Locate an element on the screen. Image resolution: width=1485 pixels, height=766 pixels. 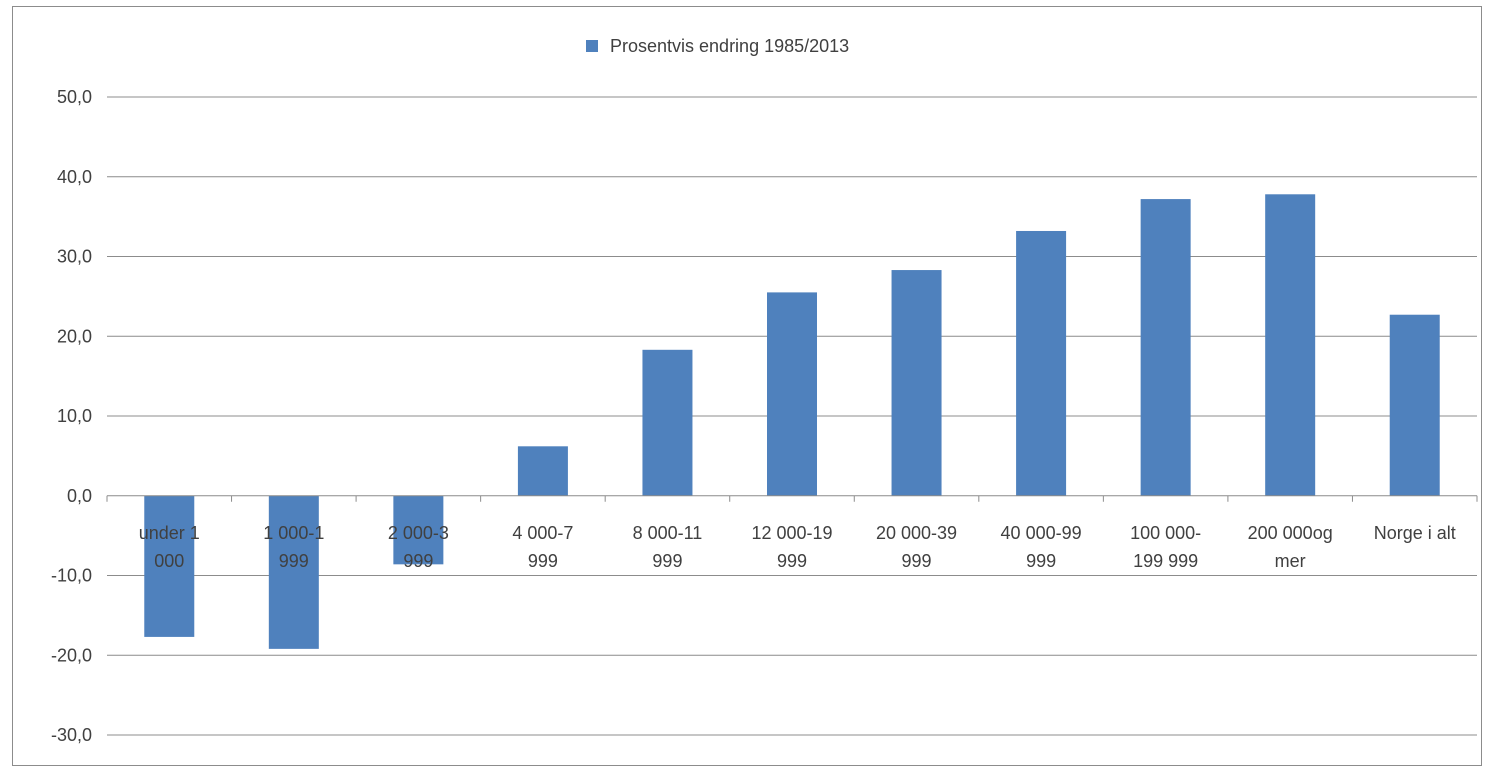
x-category-label: 8 000-11 999 is located at coordinates (668, 547).